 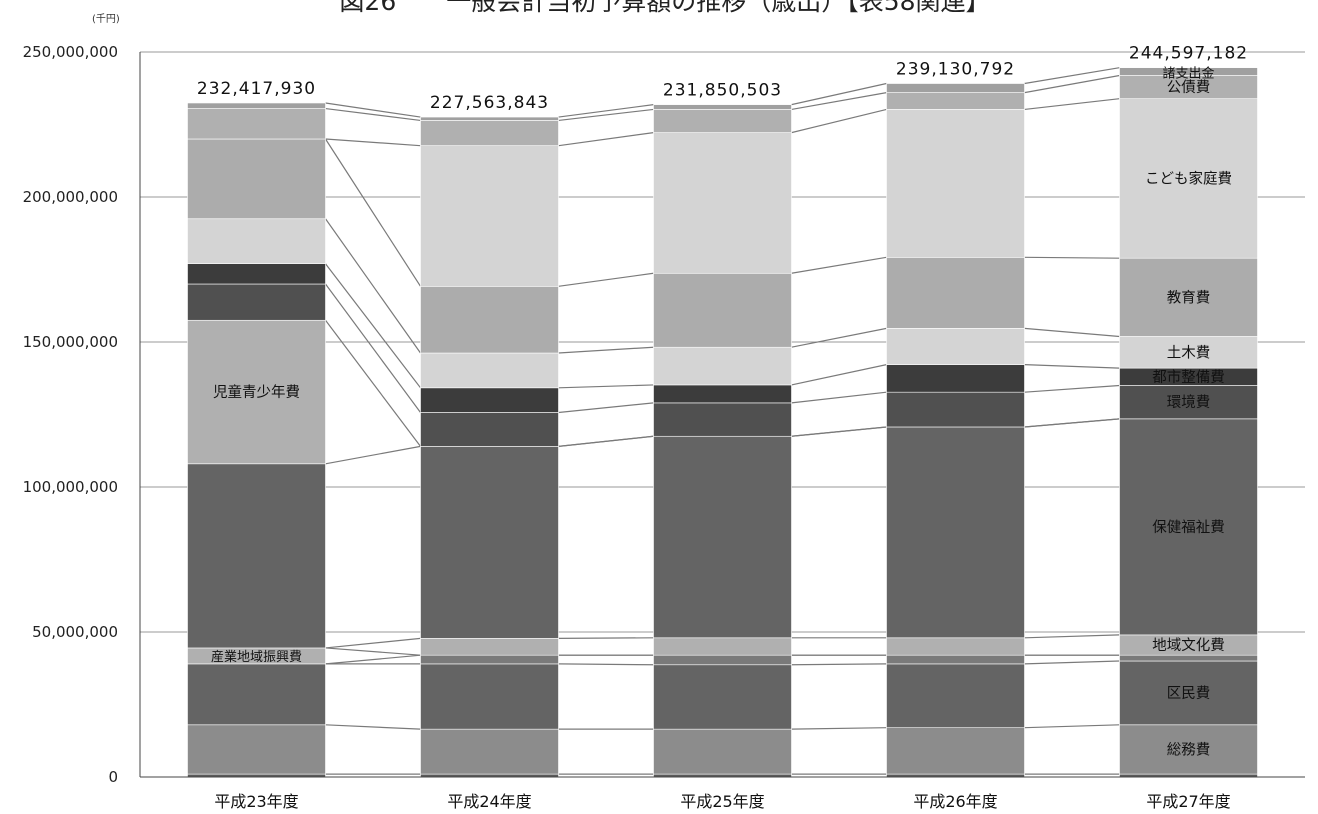 I want to click on segment-label: 区民費, so click(x=1189, y=693).